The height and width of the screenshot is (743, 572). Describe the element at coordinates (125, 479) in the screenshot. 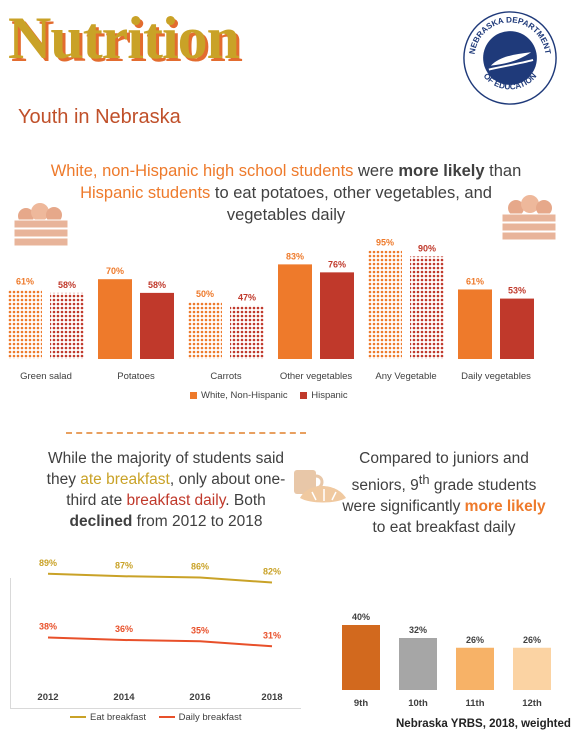

I see `summary-highlight: ate breakfast` at that location.